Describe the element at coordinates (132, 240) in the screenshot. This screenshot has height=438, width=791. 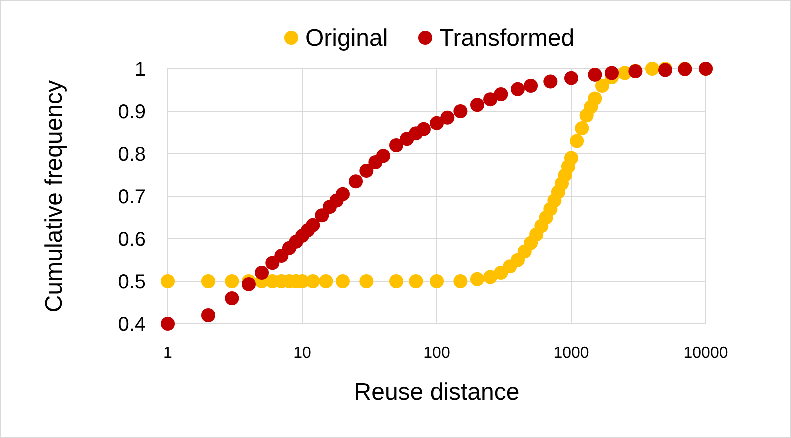
I see `y-tick-label: 0.6` at that location.